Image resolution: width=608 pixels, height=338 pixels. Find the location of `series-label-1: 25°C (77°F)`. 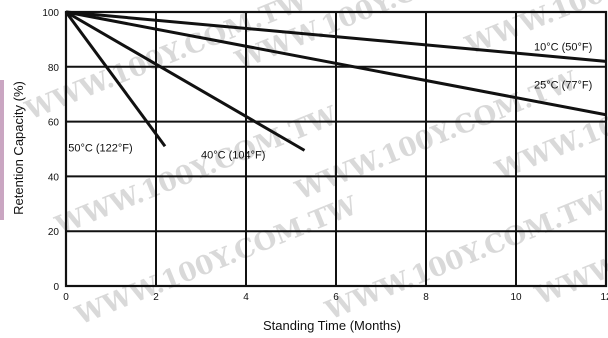

series-label-1: 25°C (77°F) is located at coordinates (563, 86).